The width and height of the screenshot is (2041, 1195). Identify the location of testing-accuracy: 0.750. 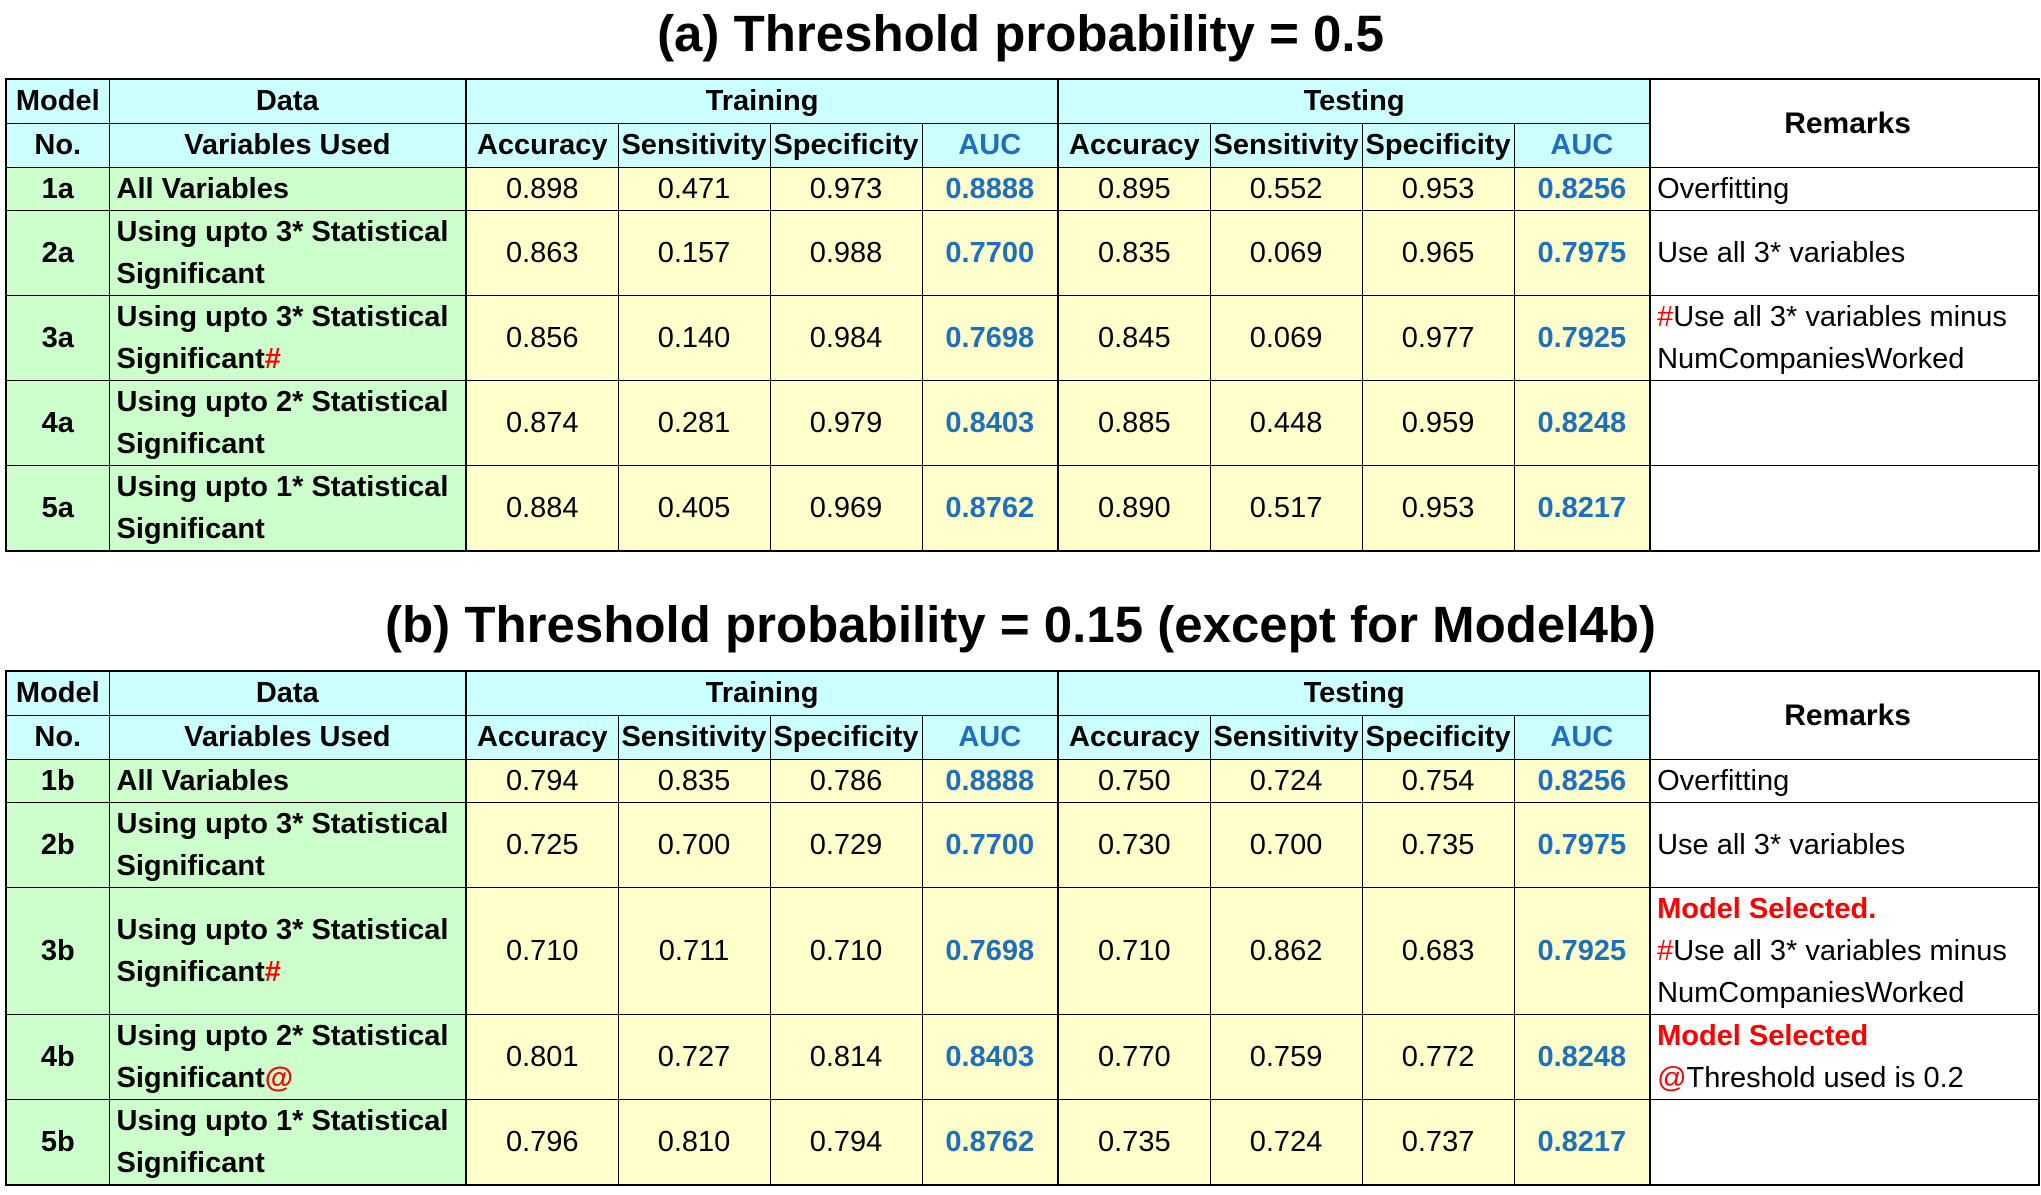
(1134, 781).